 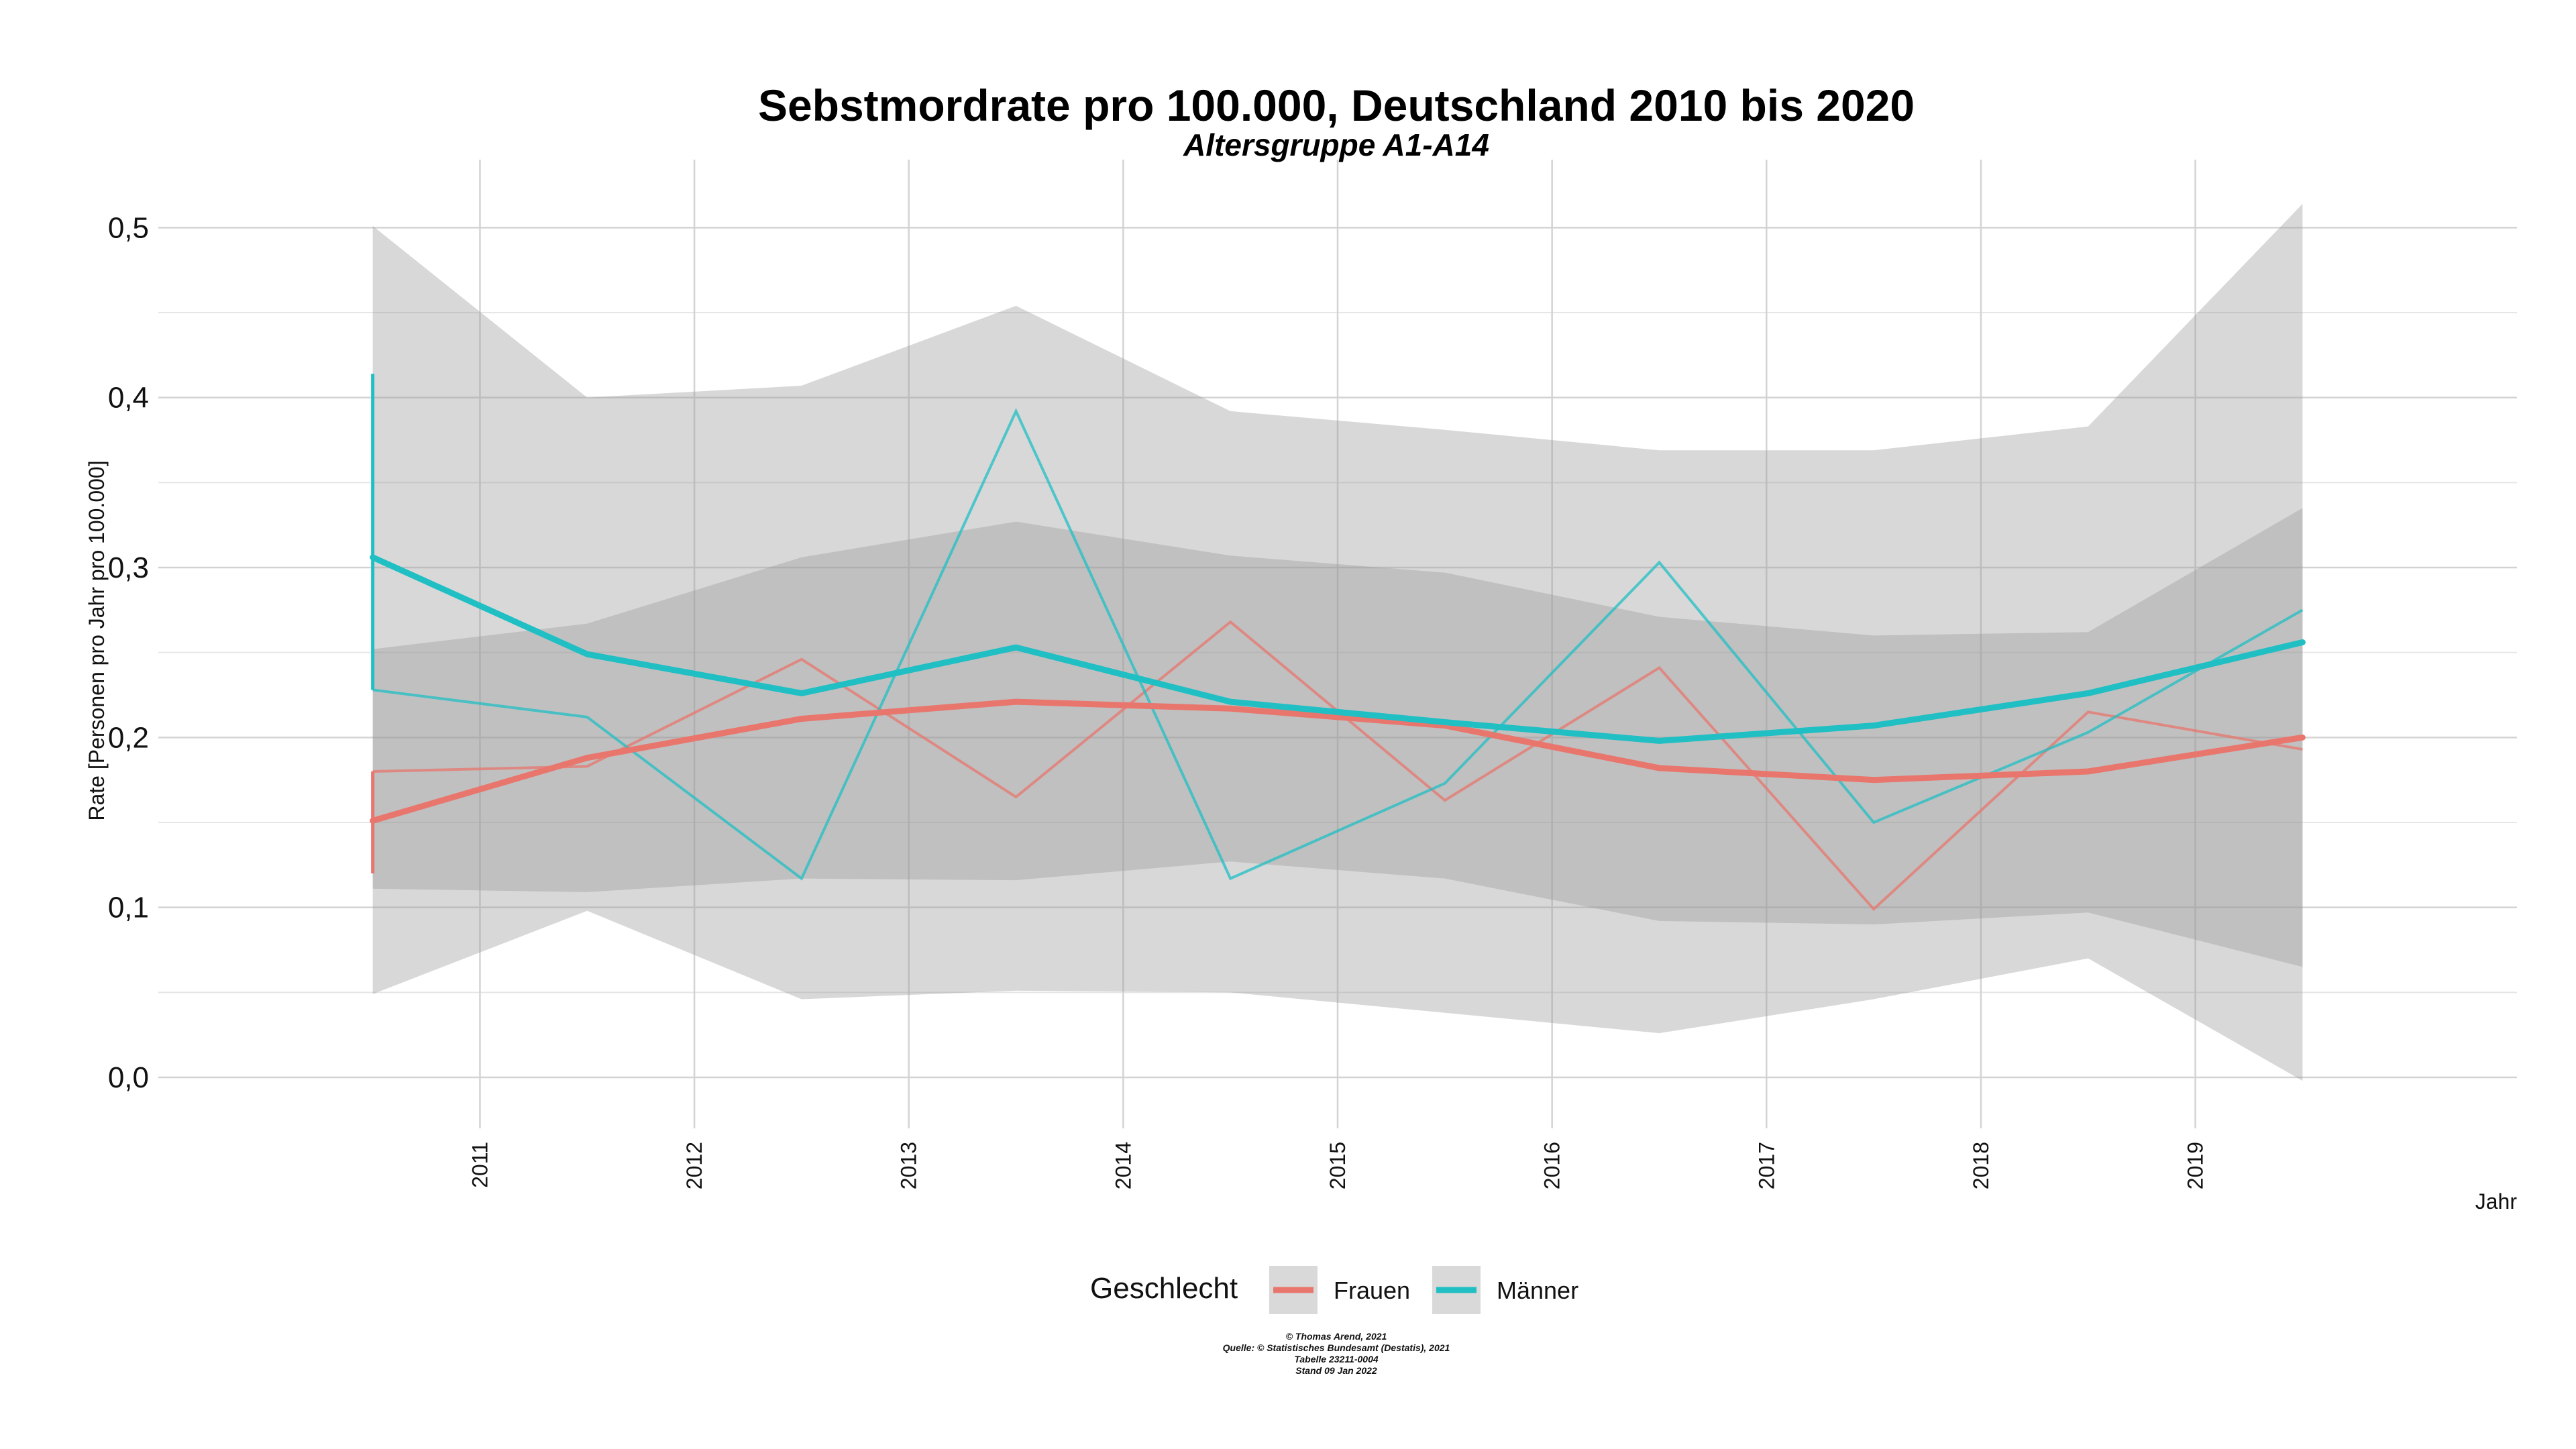 I want to click on legend-label-frauen: Frauen, so click(x=1372, y=1290).